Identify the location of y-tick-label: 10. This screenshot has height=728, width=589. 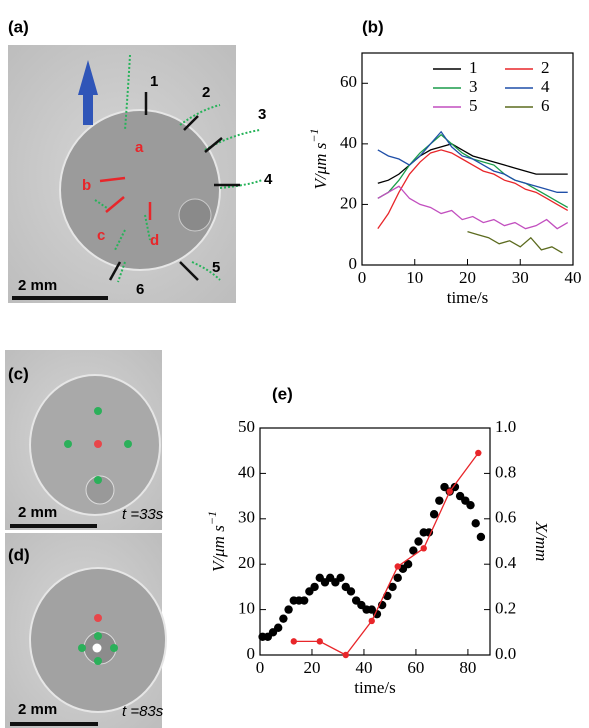
(246, 608).